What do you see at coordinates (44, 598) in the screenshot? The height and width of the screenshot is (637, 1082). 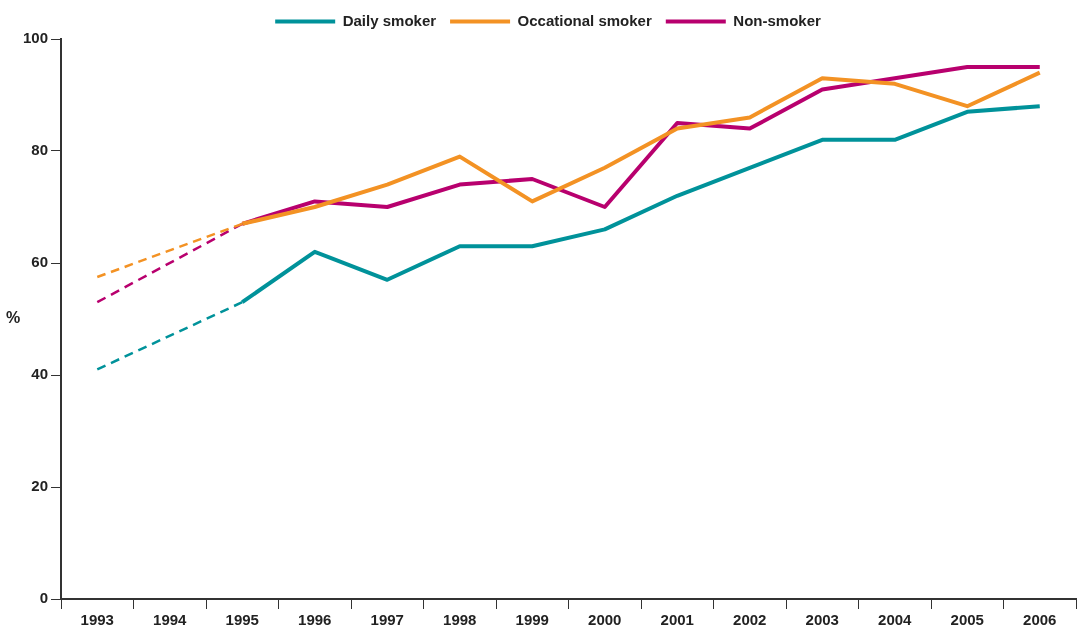 I see `y-tick-label: 0` at bounding box center [44, 598].